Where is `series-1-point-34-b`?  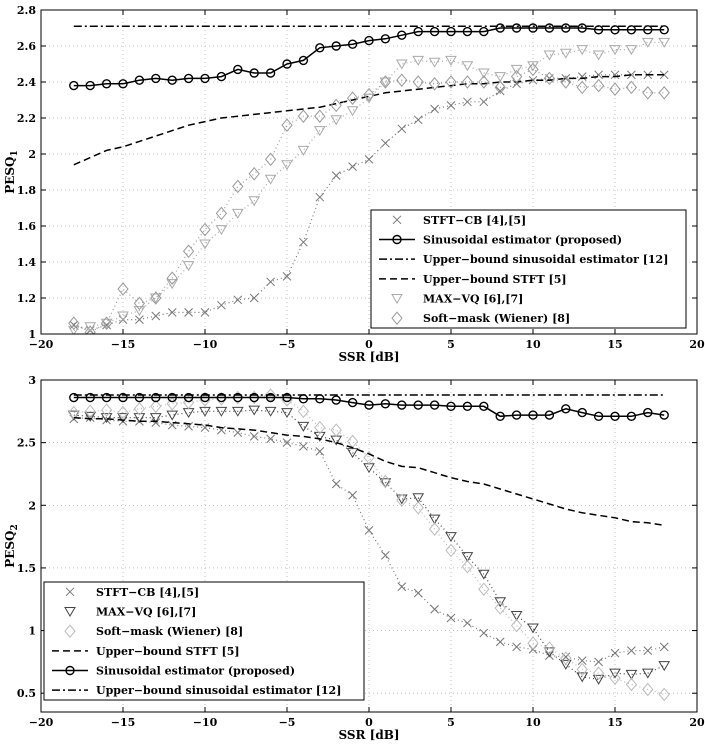
series-1-point-34-b is located at coordinates (615, 653).